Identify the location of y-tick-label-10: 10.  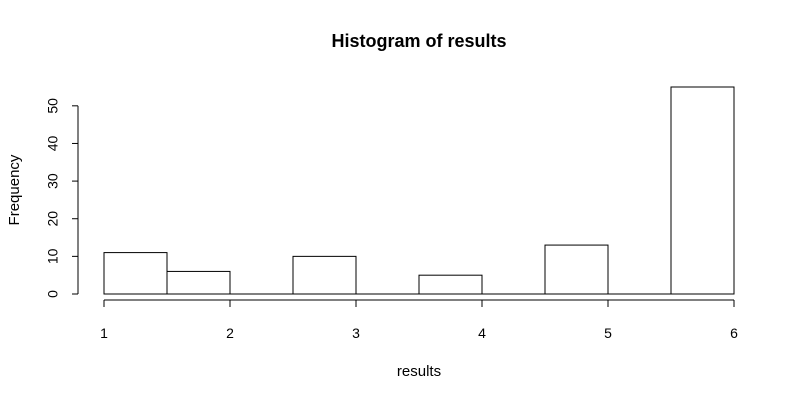
(53, 256).